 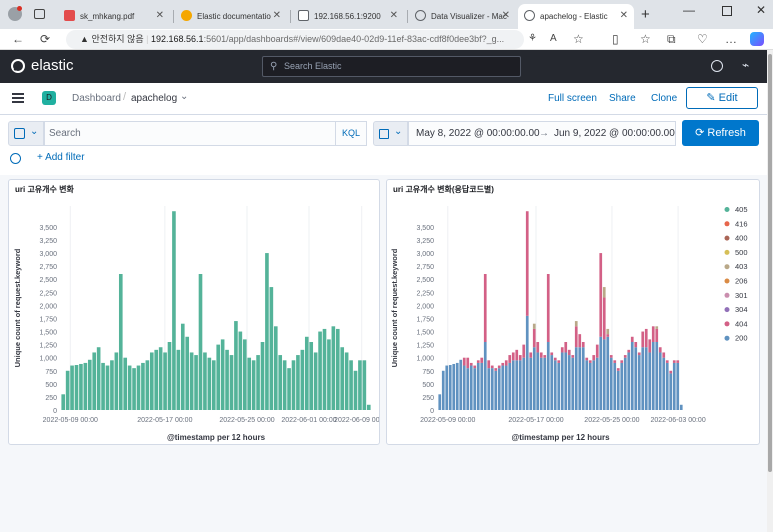 What do you see at coordinates (447, 420) in the screenshot?
I see `x-tick-label: 2022-05-09 00:00` at bounding box center [447, 420].